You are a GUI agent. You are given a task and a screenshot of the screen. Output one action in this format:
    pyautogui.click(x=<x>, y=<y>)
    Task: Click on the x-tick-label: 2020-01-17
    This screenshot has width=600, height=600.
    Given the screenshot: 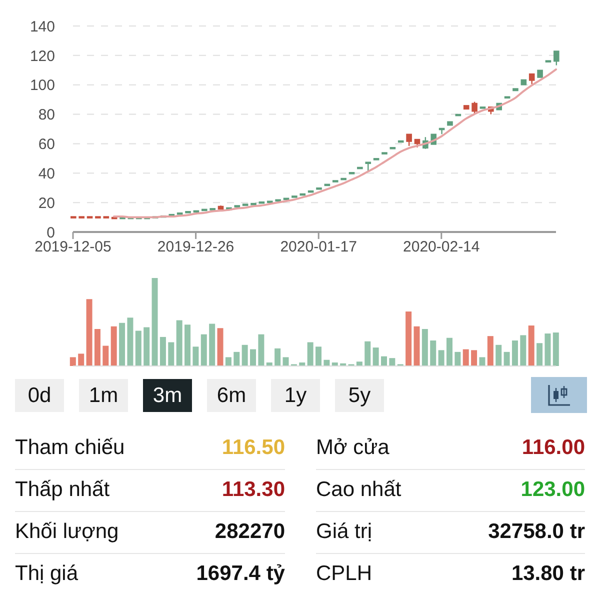 What is the action you would take?
    pyautogui.click(x=318, y=247)
    